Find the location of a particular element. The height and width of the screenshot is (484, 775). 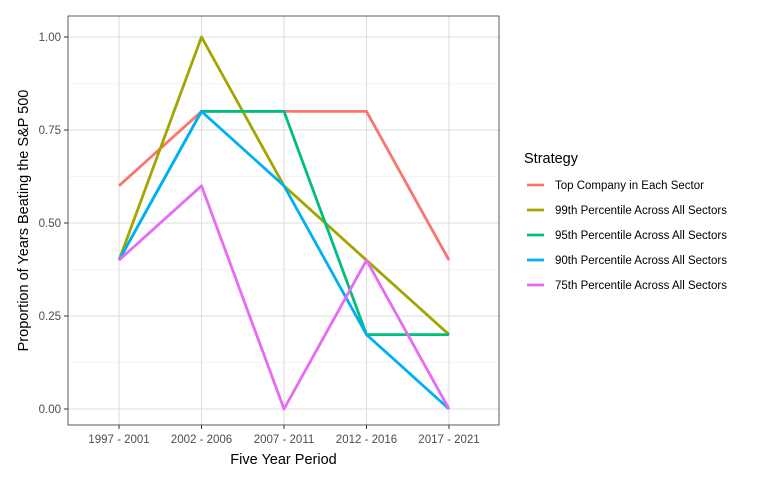

x-tick-label: 2002 - 2006 is located at coordinates (201, 440).